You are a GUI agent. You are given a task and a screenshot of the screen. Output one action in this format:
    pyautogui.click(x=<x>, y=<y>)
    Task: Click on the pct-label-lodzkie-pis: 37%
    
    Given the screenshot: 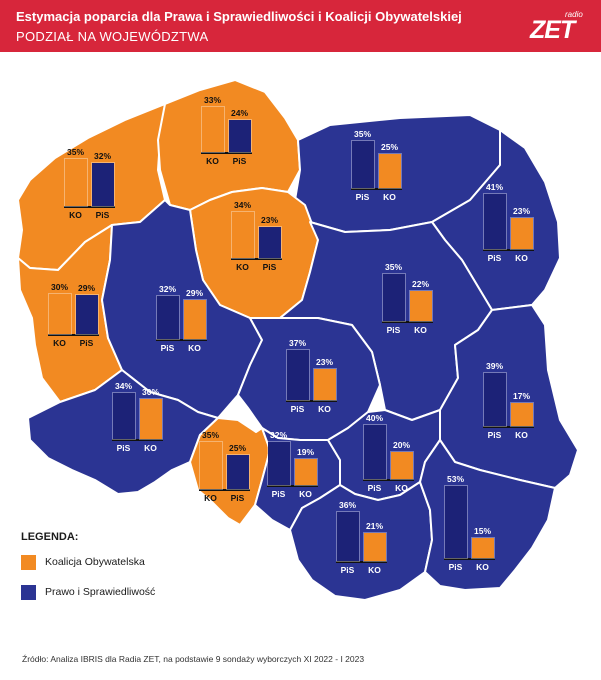 What is the action you would take?
    pyautogui.click(x=297, y=343)
    